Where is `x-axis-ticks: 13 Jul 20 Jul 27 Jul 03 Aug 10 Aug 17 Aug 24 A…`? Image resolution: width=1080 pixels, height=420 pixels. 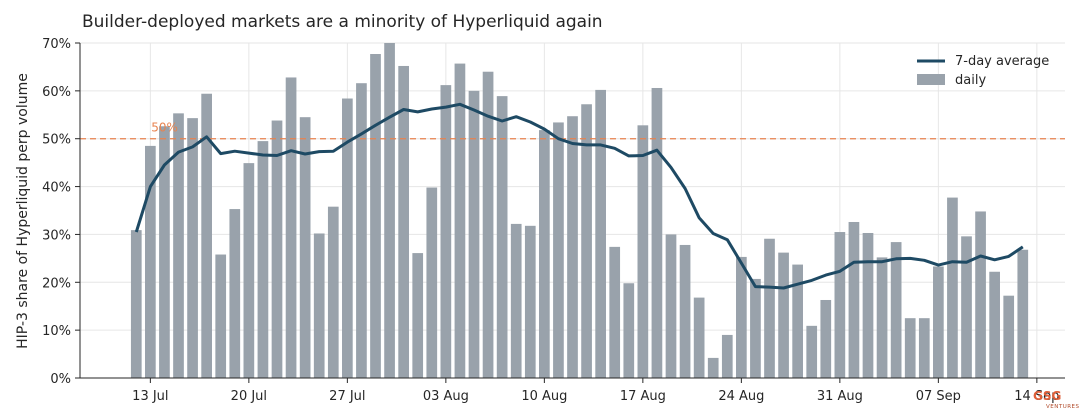 x-axis-ticks: 13 Jul 20 Jul 27 Jul 03 Aug 10 Aug 17 Aug 24 A… is located at coordinates (595, 391).